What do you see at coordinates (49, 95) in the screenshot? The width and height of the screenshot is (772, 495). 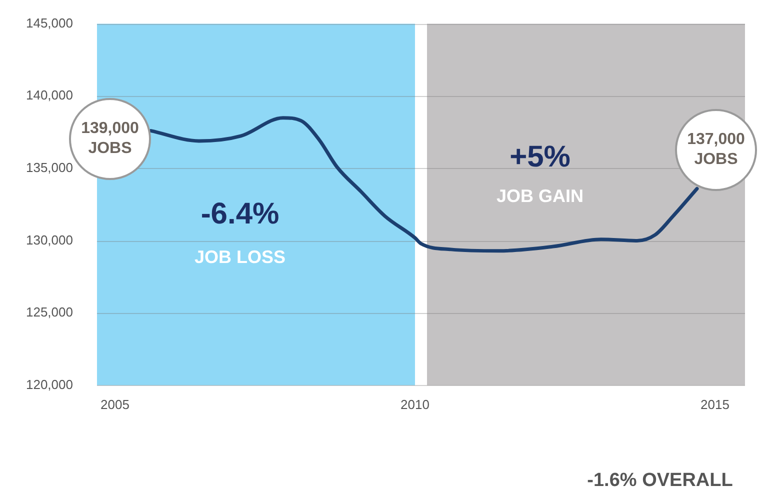 I see `y-tick-label: 140,000` at bounding box center [49, 95].